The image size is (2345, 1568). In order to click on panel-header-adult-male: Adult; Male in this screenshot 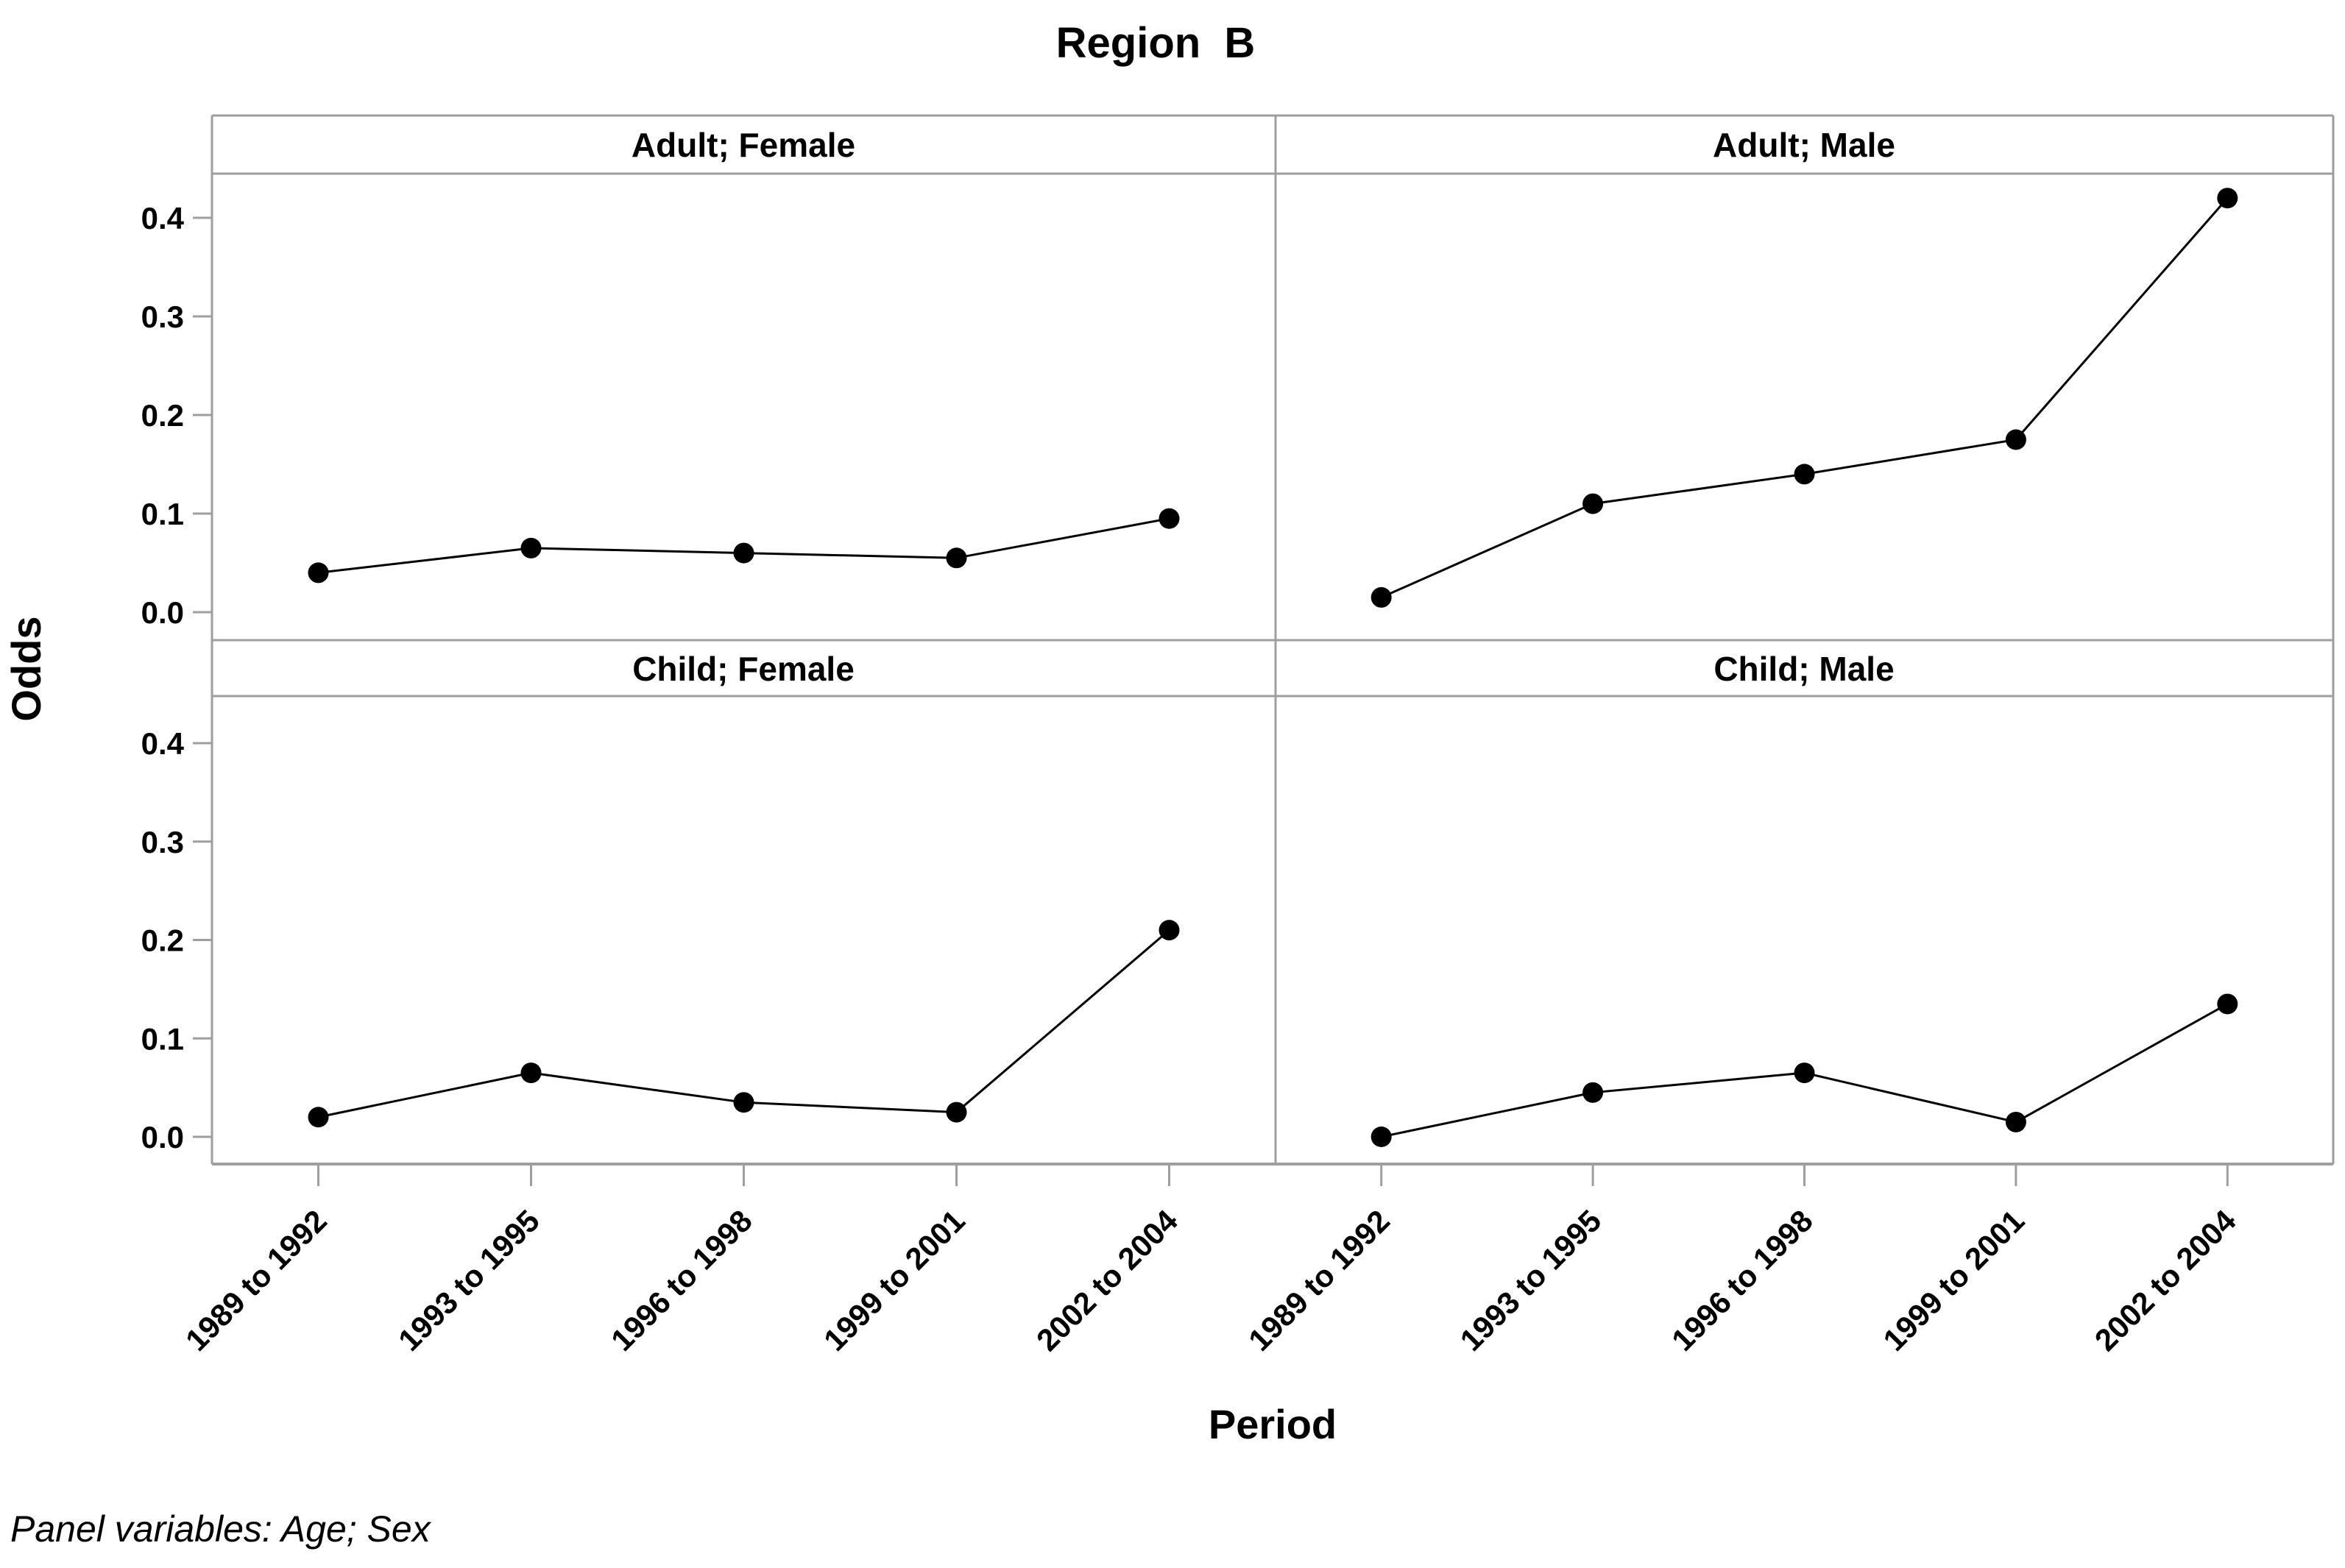, I will do `click(1804, 145)`.